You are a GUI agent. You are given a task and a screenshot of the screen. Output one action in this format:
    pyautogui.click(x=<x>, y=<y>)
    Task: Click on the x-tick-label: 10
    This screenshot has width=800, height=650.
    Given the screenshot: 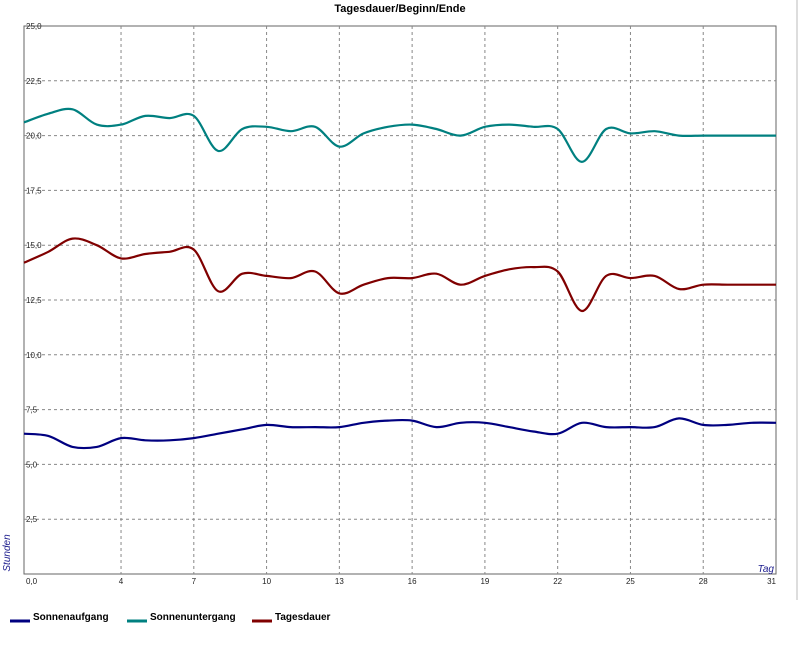 What is the action you would take?
    pyautogui.click(x=266, y=581)
    